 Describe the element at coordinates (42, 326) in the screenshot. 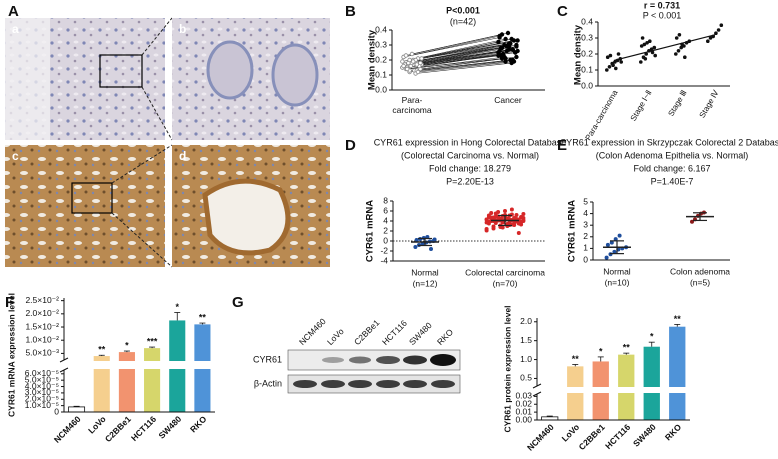

I see `y-tick-label: 1.5×10⁻²` at that location.